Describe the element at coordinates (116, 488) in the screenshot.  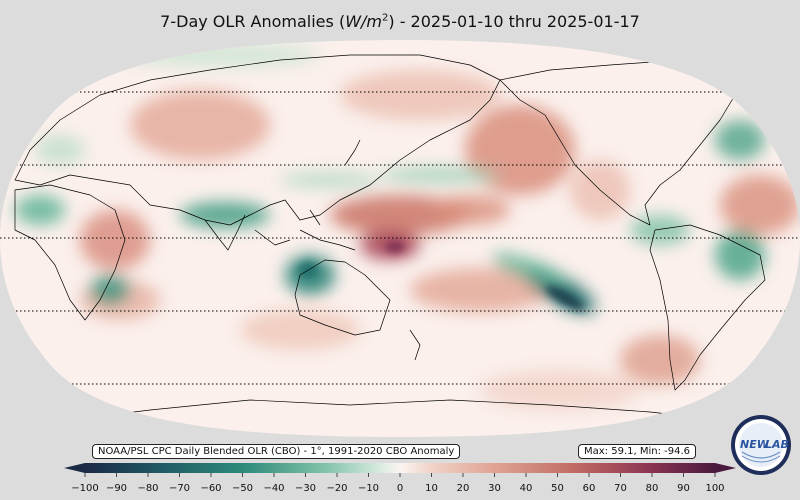
I see `colorbar-tick-label: −90` at that location.